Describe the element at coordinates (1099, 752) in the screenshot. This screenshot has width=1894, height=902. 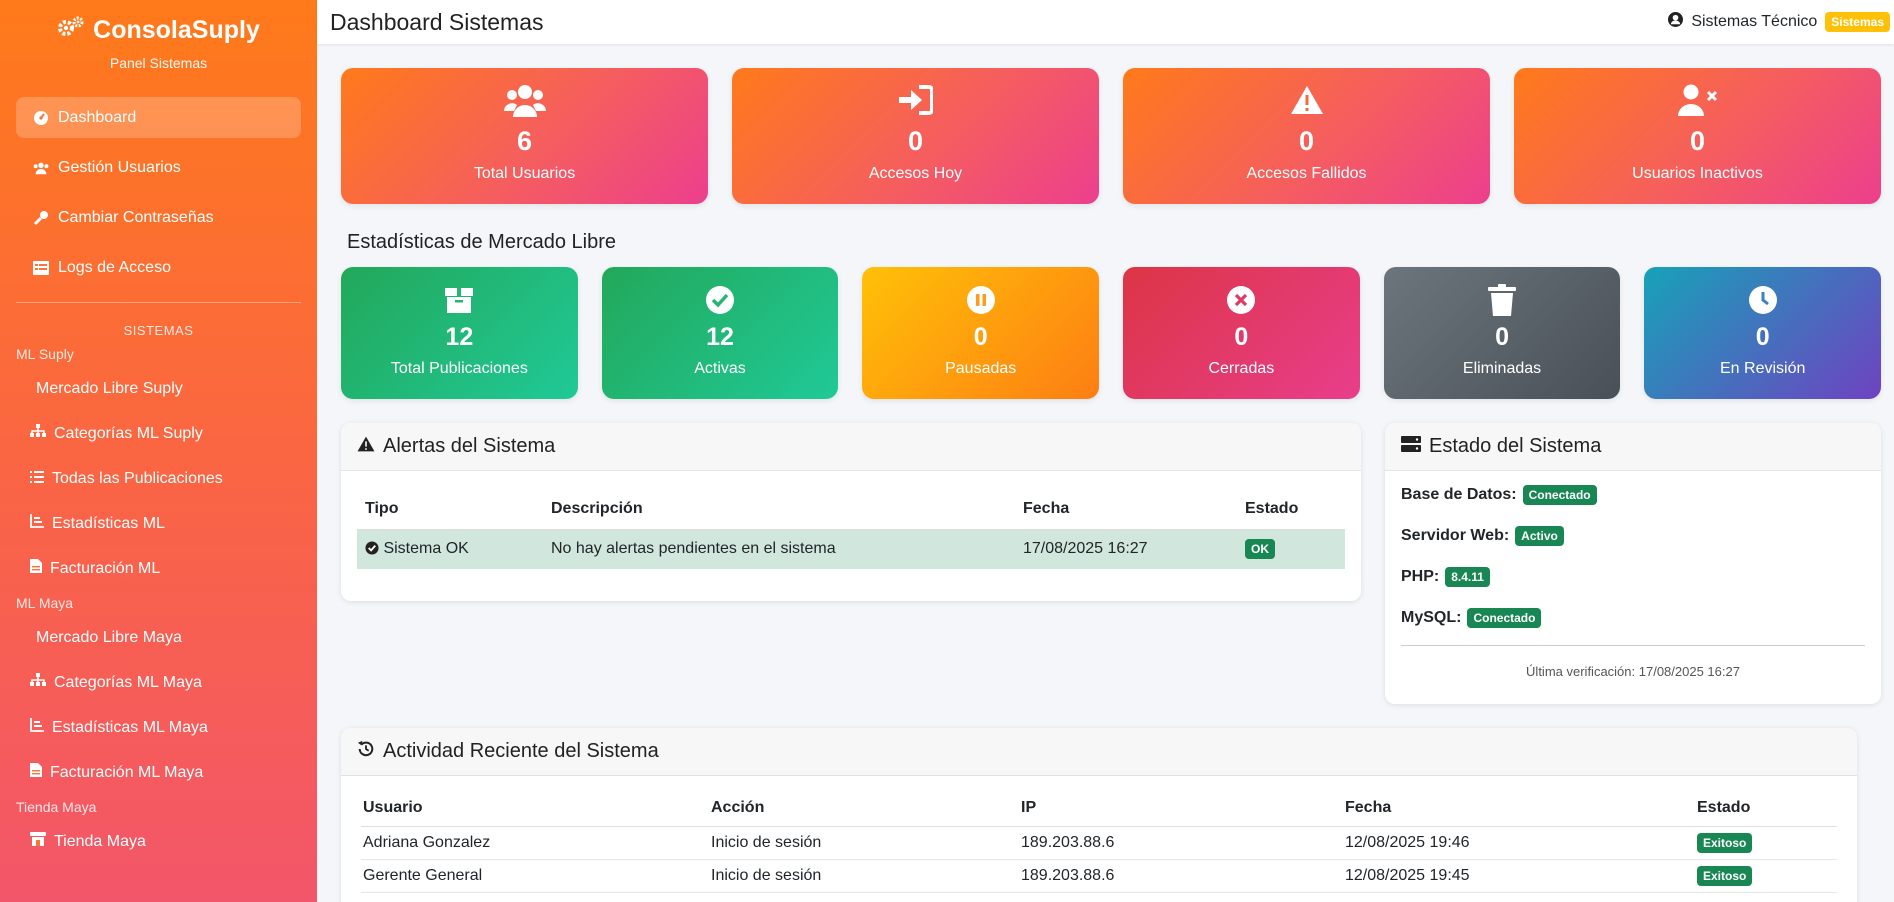
I see `recent-activity-header: Actividad Reciente del Sistema` at that location.